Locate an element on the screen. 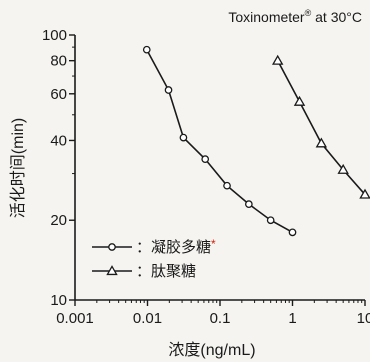  y-axis-label: 活化时间(min) is located at coordinates (18, 168).